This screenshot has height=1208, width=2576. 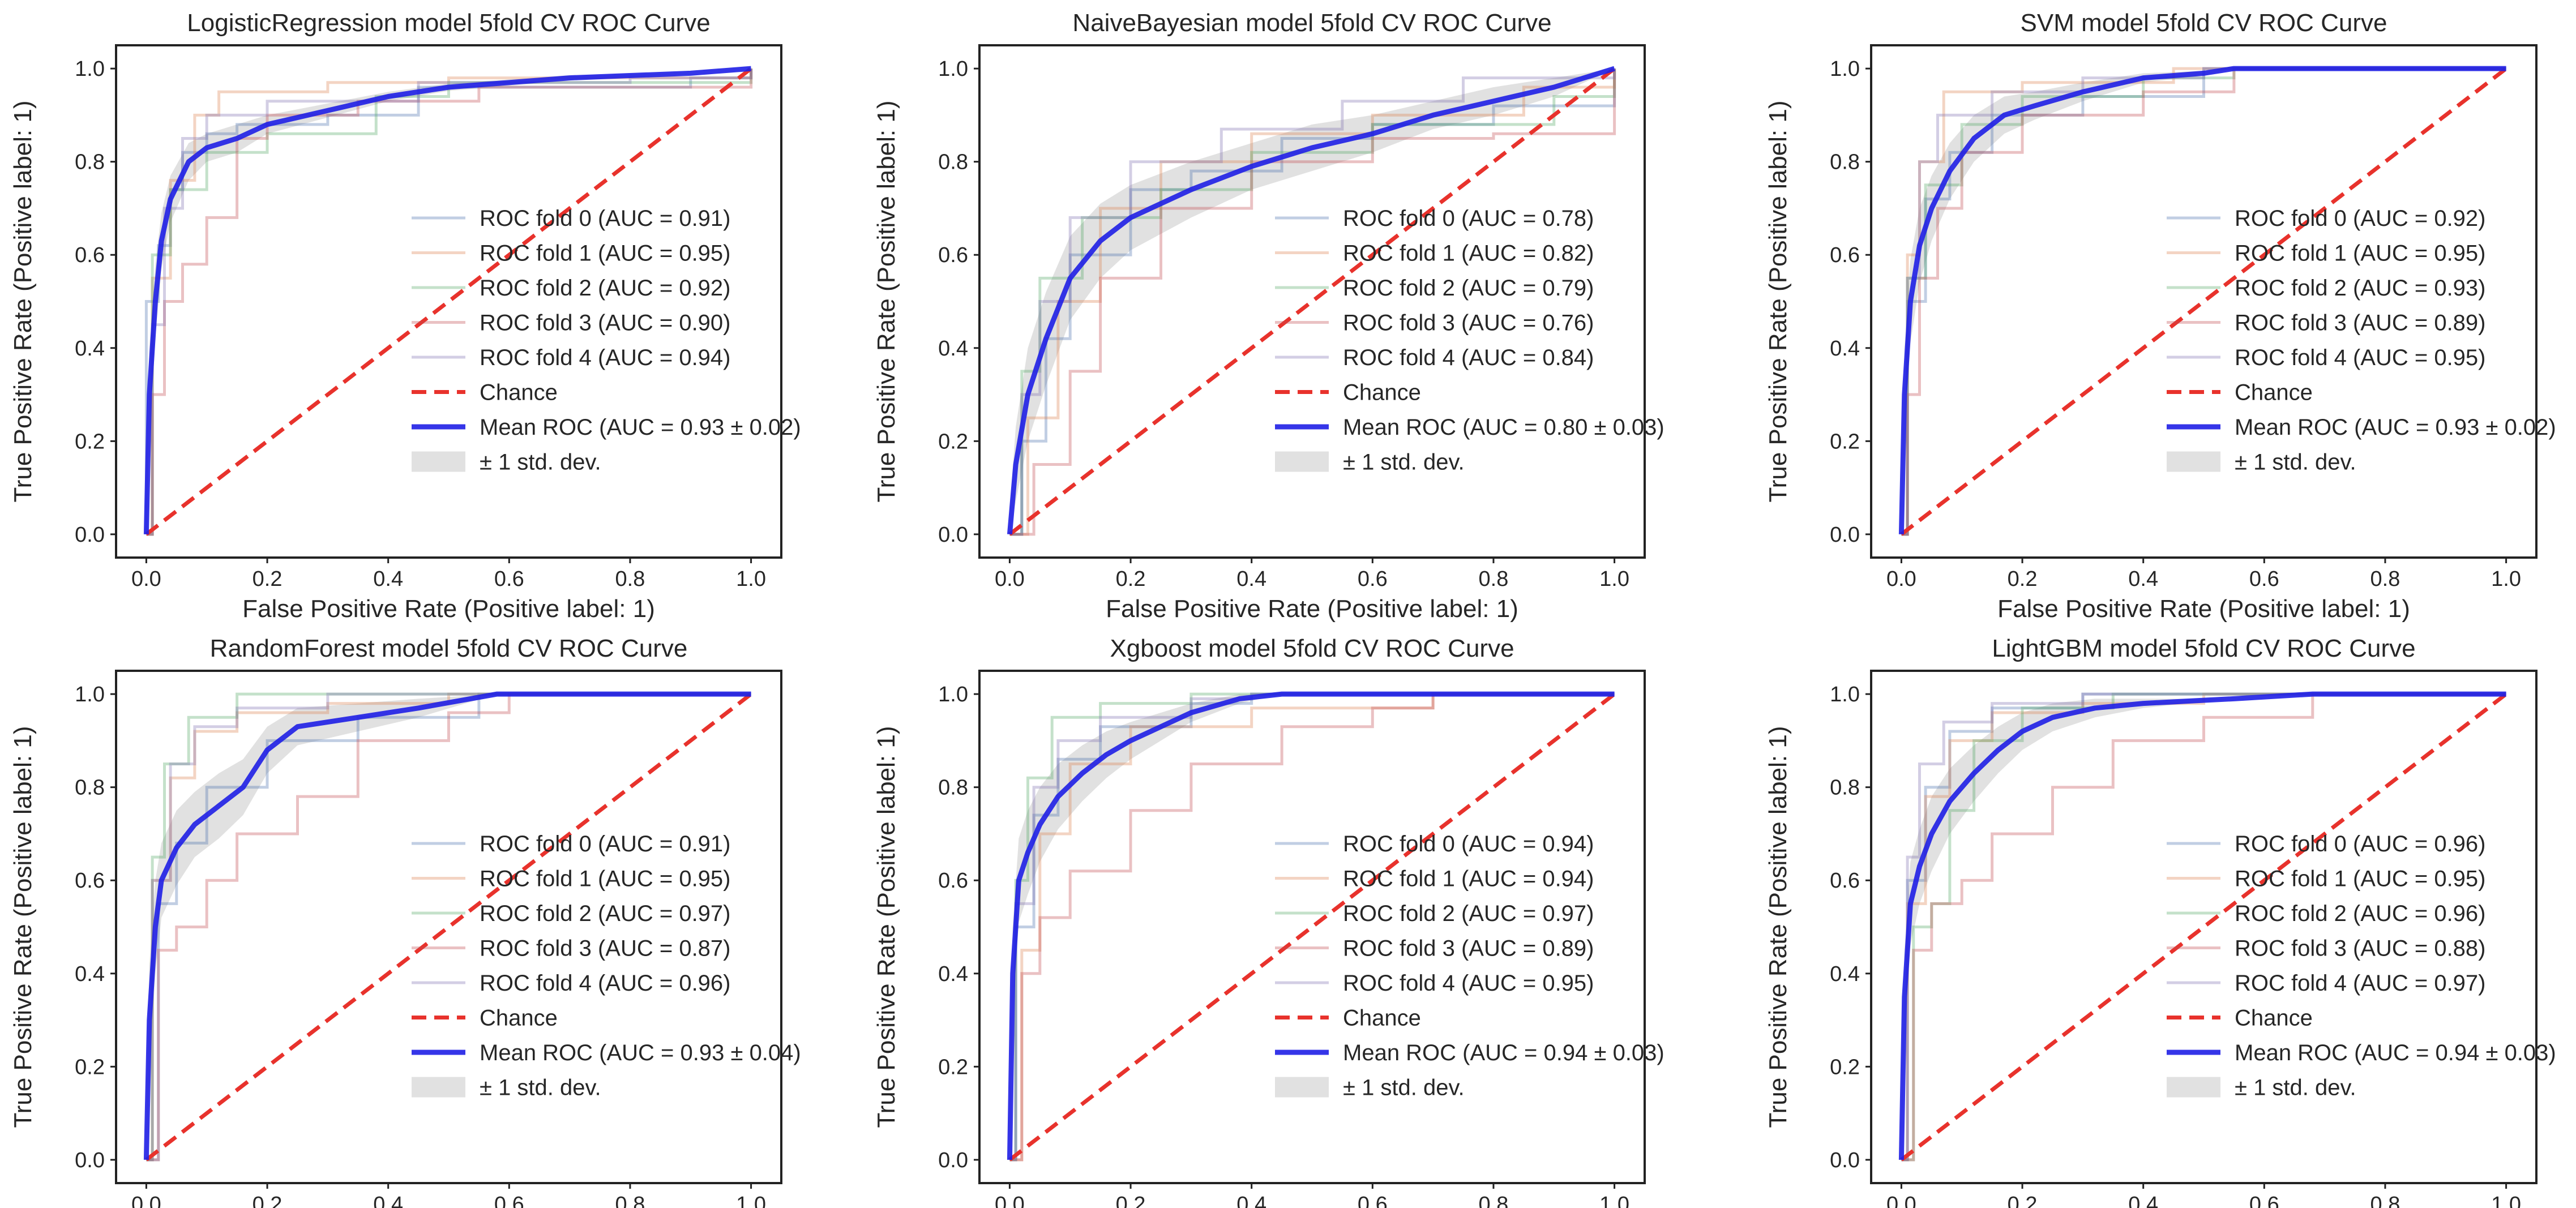 I want to click on legend-entry: ROC fold 0 (AUC = 0.91), so click(x=605, y=218).